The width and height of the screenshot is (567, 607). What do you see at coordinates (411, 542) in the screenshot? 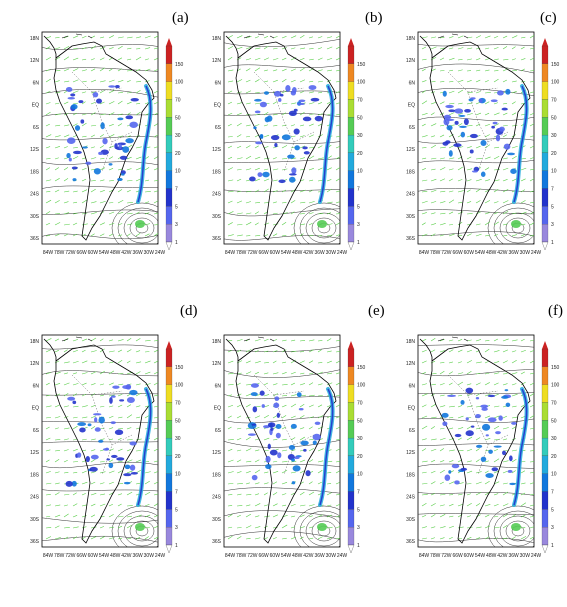
I see `y-tick-label: 36S` at bounding box center [411, 542].